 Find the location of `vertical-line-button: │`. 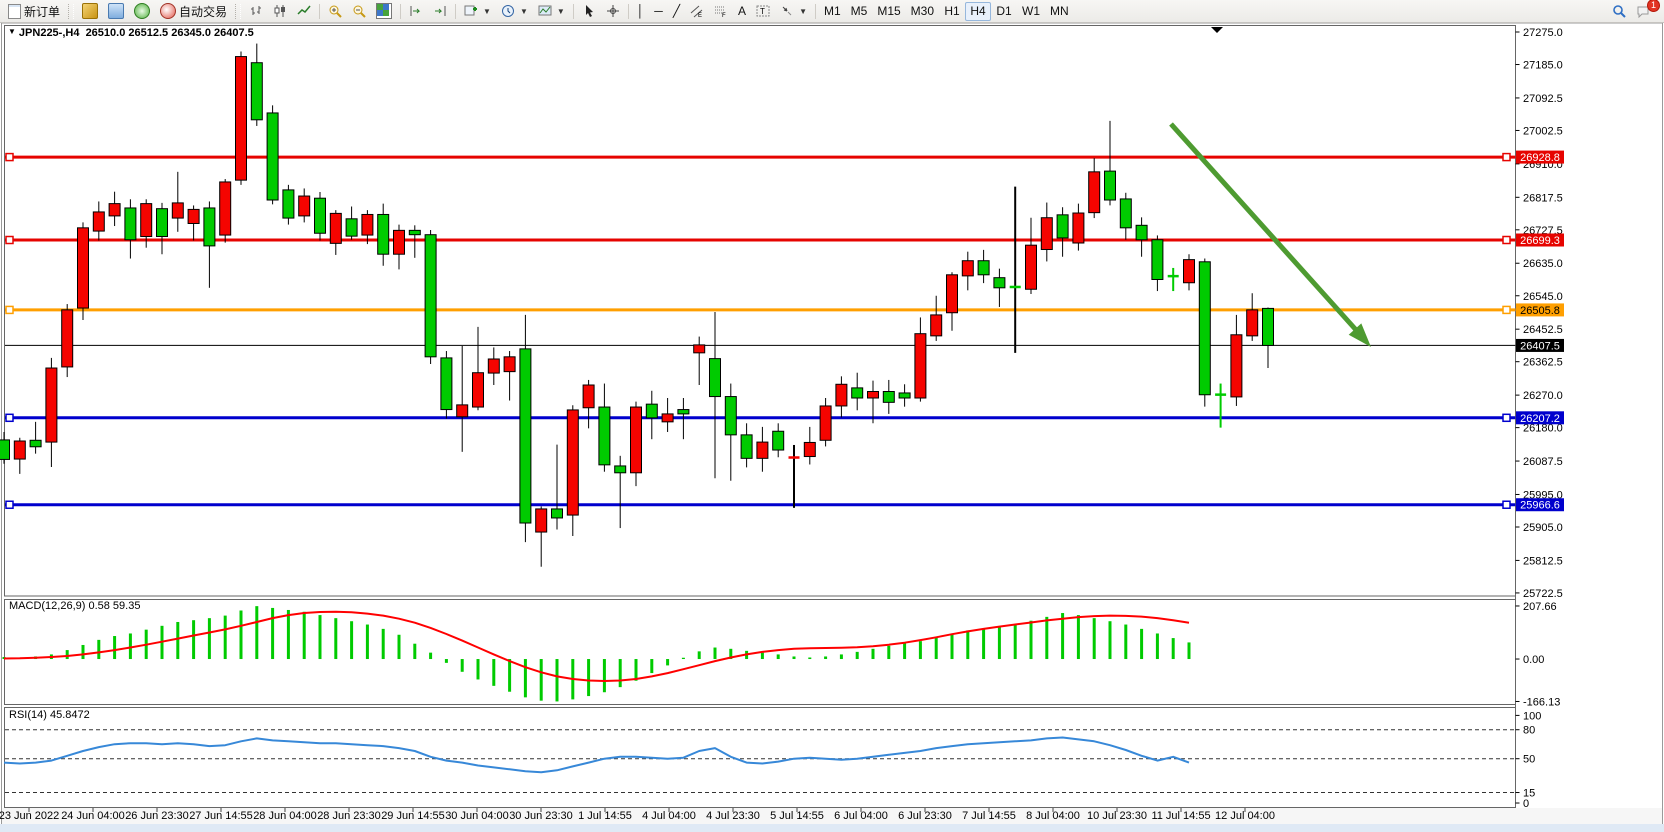

vertical-line-button: │ is located at coordinates (641, 11).